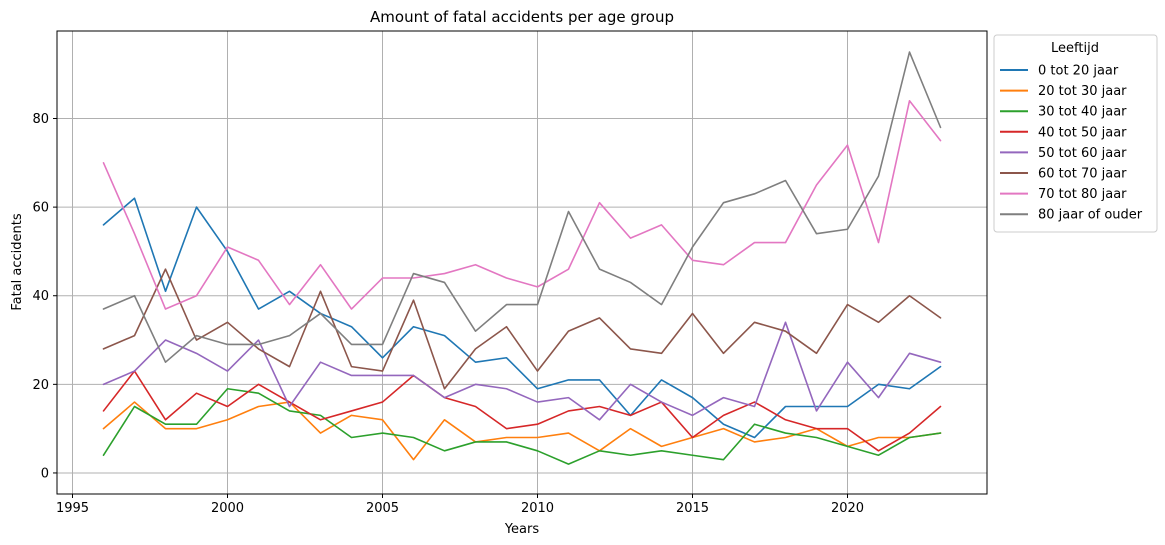 The width and height of the screenshot is (1165, 545). What do you see at coordinates (40, 208) in the screenshot?
I see `y-tick-label: 60` at bounding box center [40, 208].